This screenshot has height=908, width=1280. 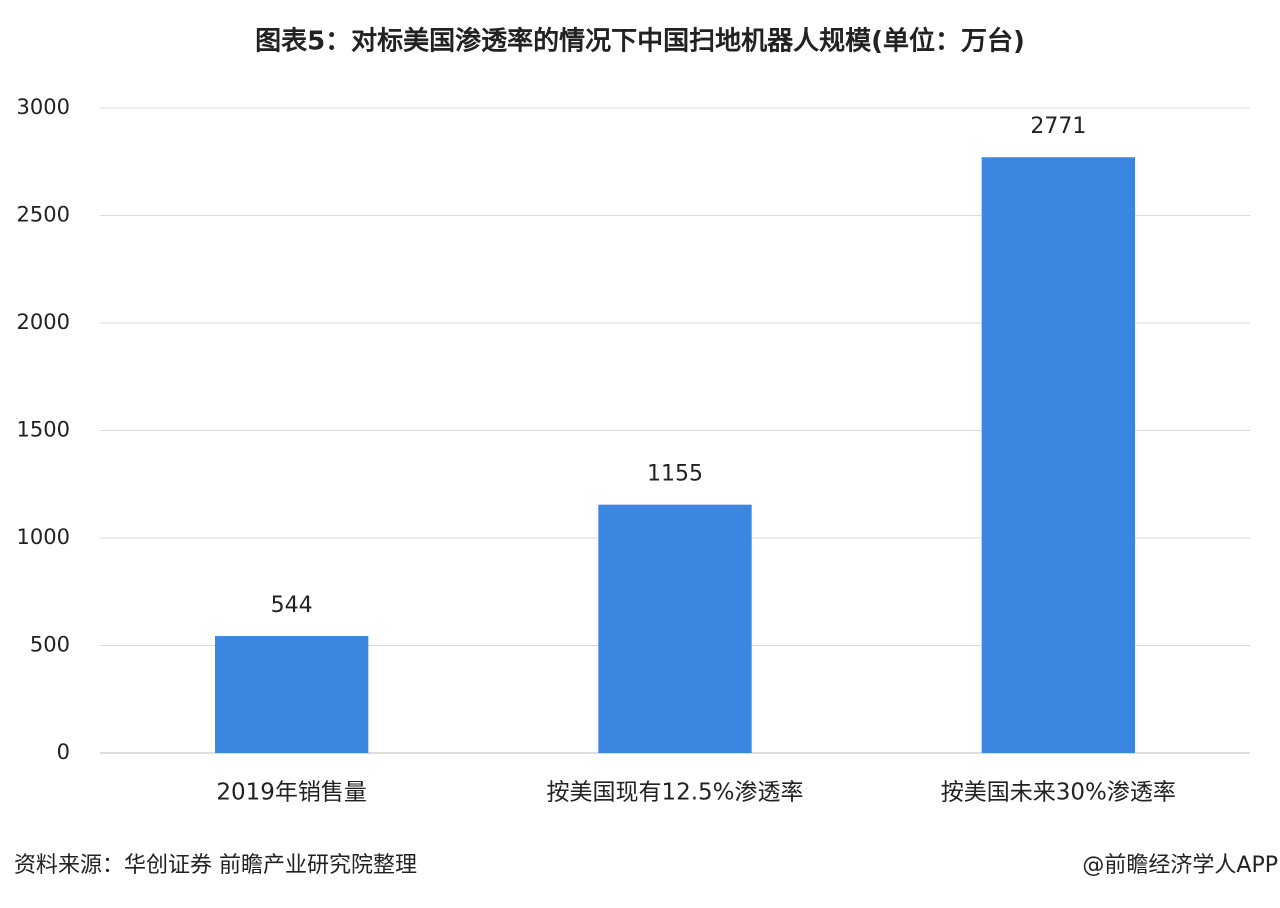 I want to click on y-tick-label: 2000, so click(x=43, y=322).